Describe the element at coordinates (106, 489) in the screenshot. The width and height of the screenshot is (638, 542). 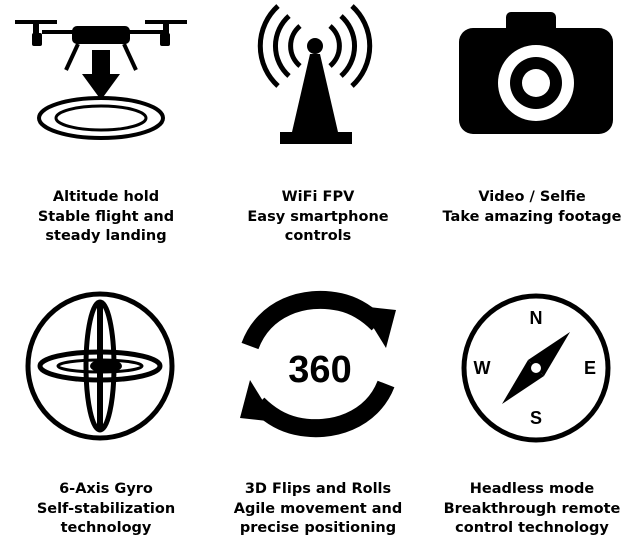
I see `feature-title: 6-Axis Gyro` at that location.